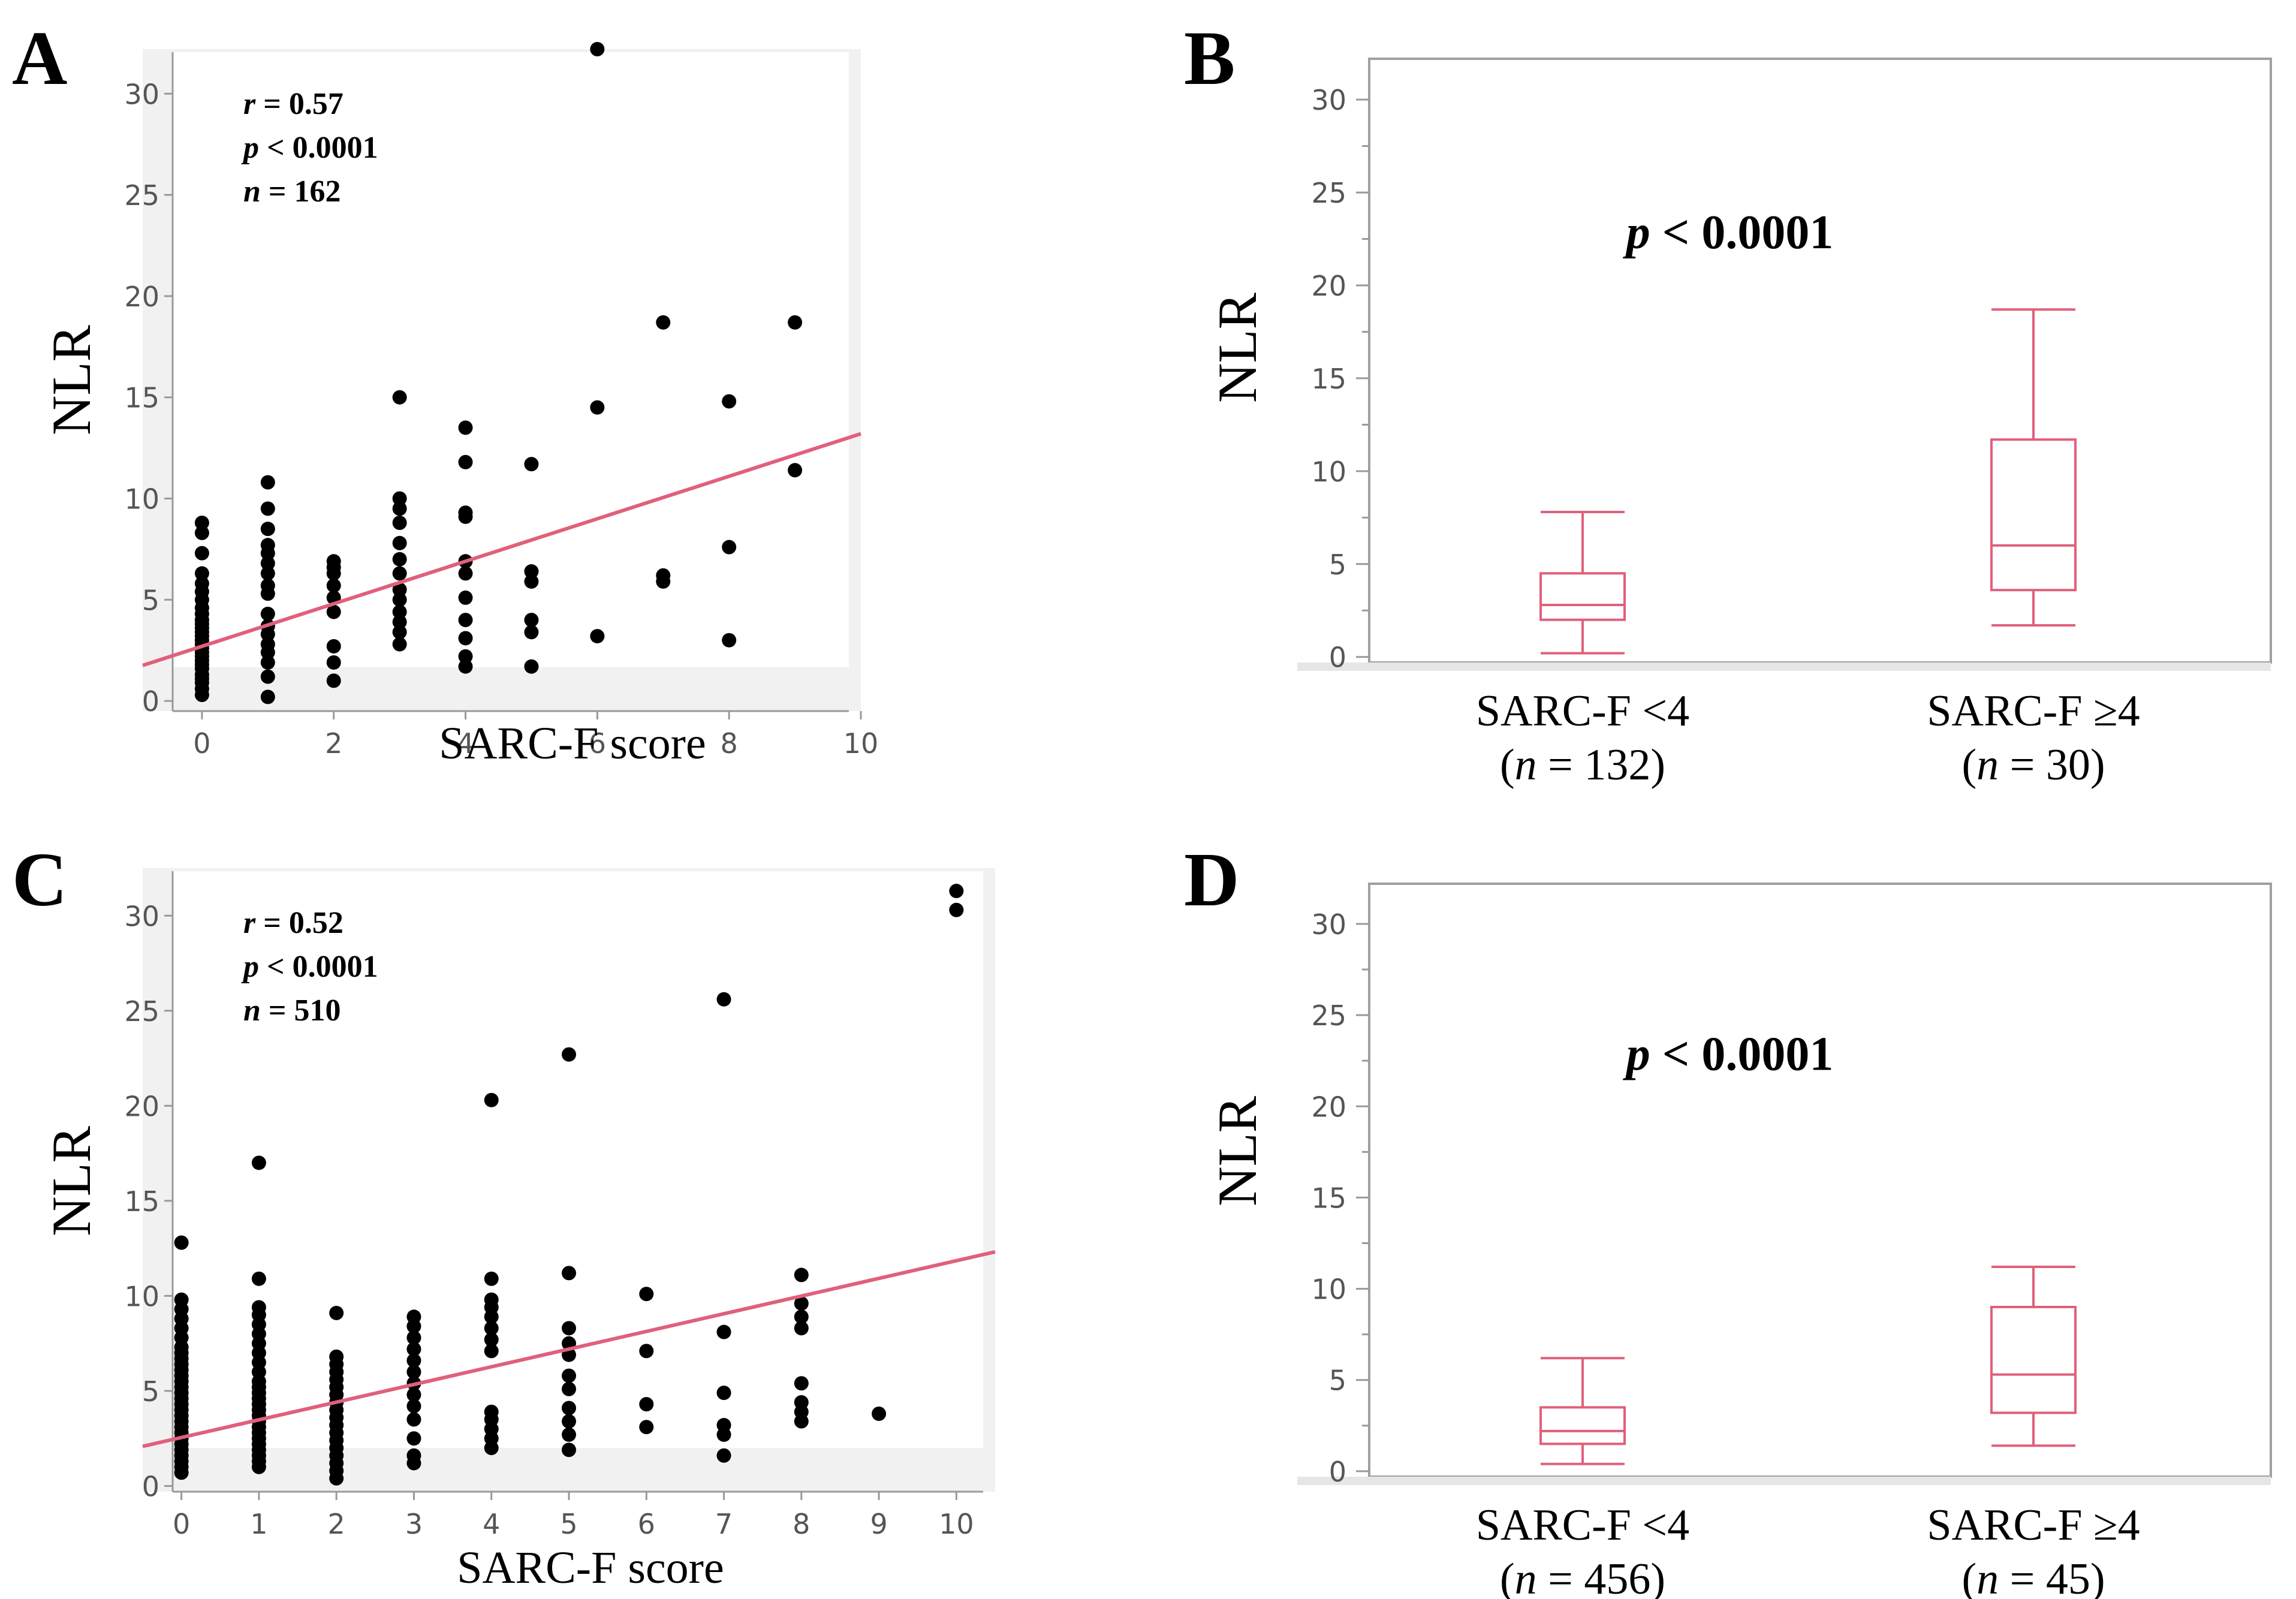 This screenshot has width=2296, height=1599. I want to click on x-tick-label: 8, so click(801, 1524).